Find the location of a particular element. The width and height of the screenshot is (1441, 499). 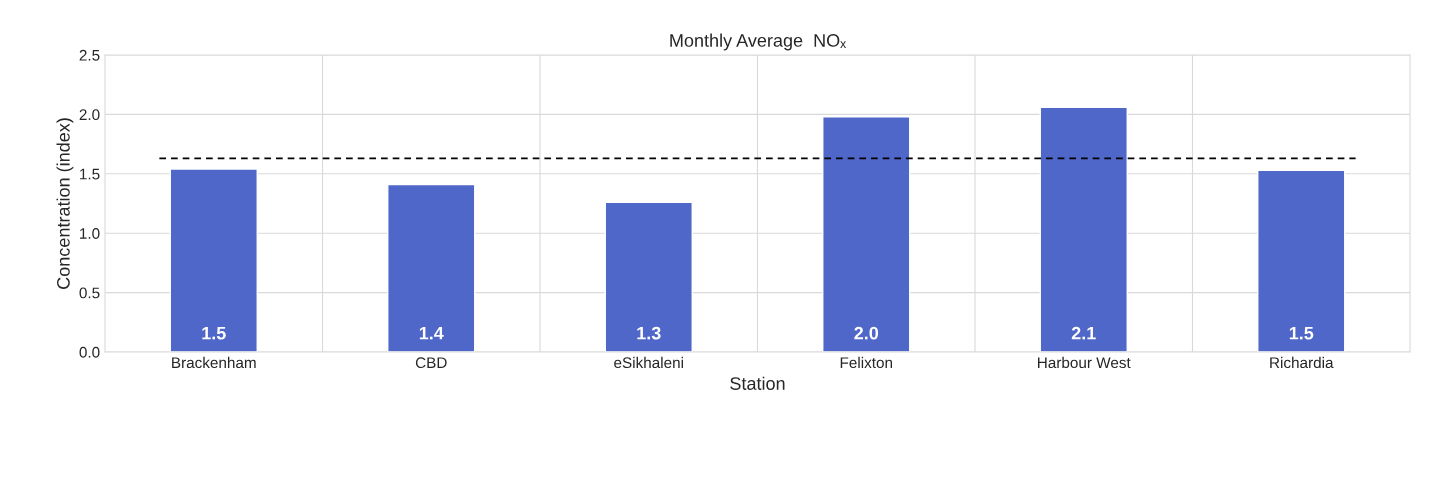

x-axis-title: Station is located at coordinates (757, 383).